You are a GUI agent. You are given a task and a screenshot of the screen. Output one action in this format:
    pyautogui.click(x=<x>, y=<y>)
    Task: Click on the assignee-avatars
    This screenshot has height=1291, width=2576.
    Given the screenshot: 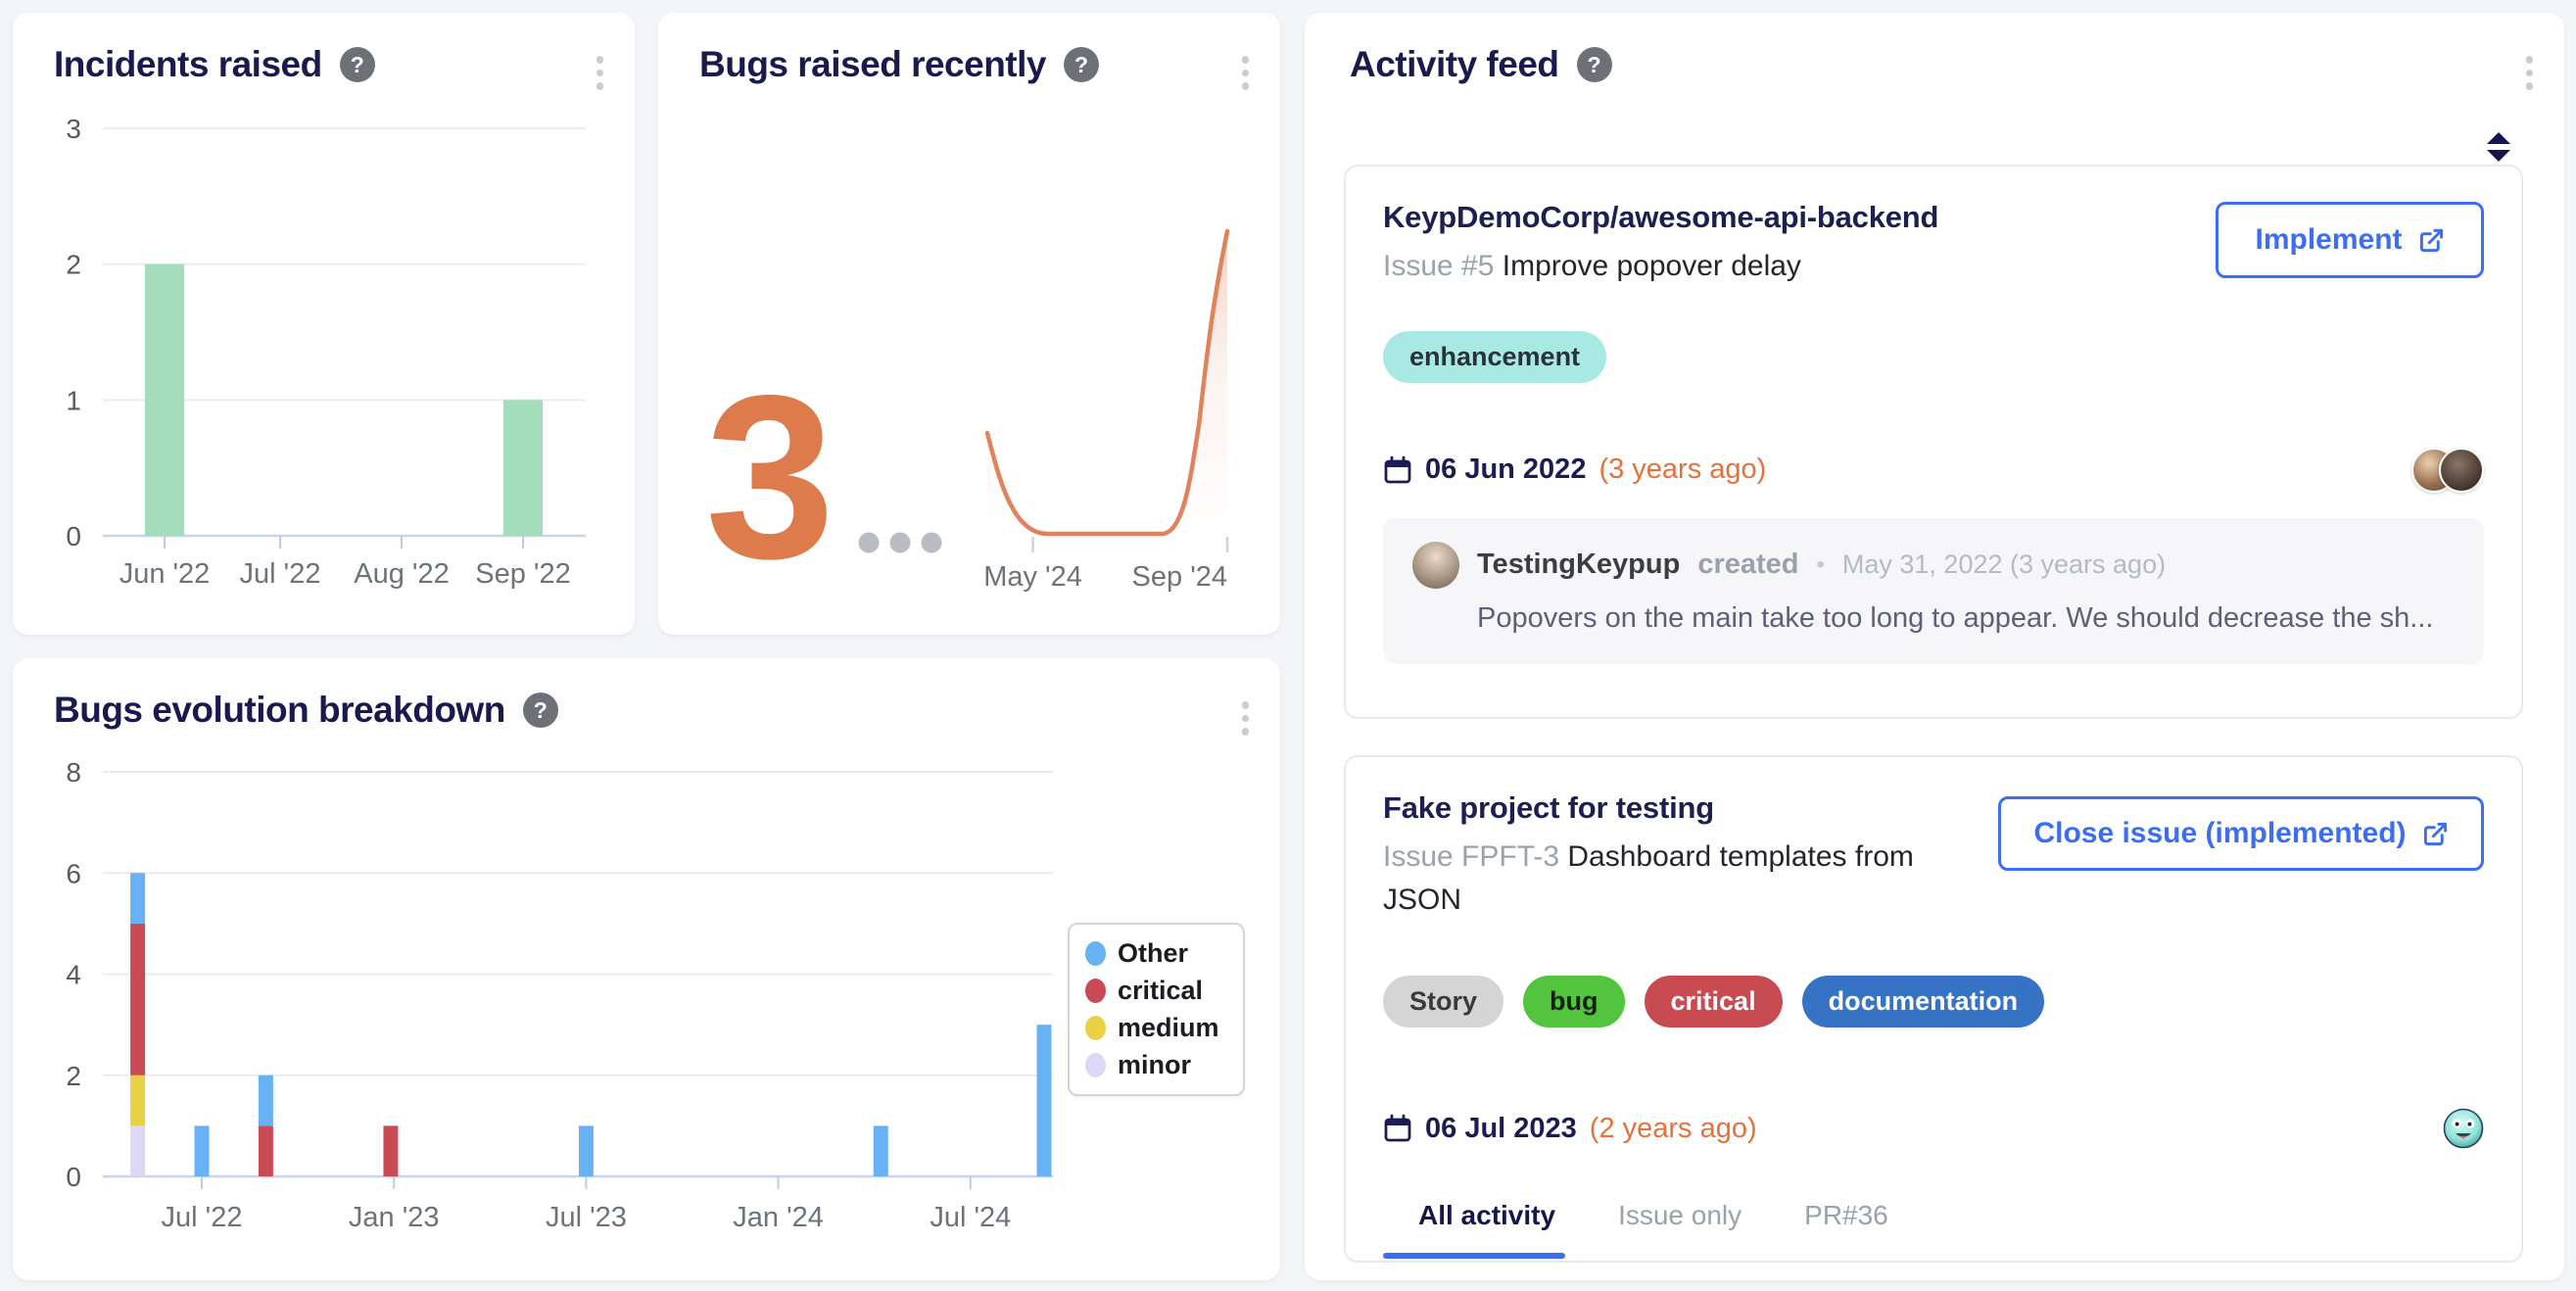 What is the action you would take?
    pyautogui.click(x=2447, y=470)
    